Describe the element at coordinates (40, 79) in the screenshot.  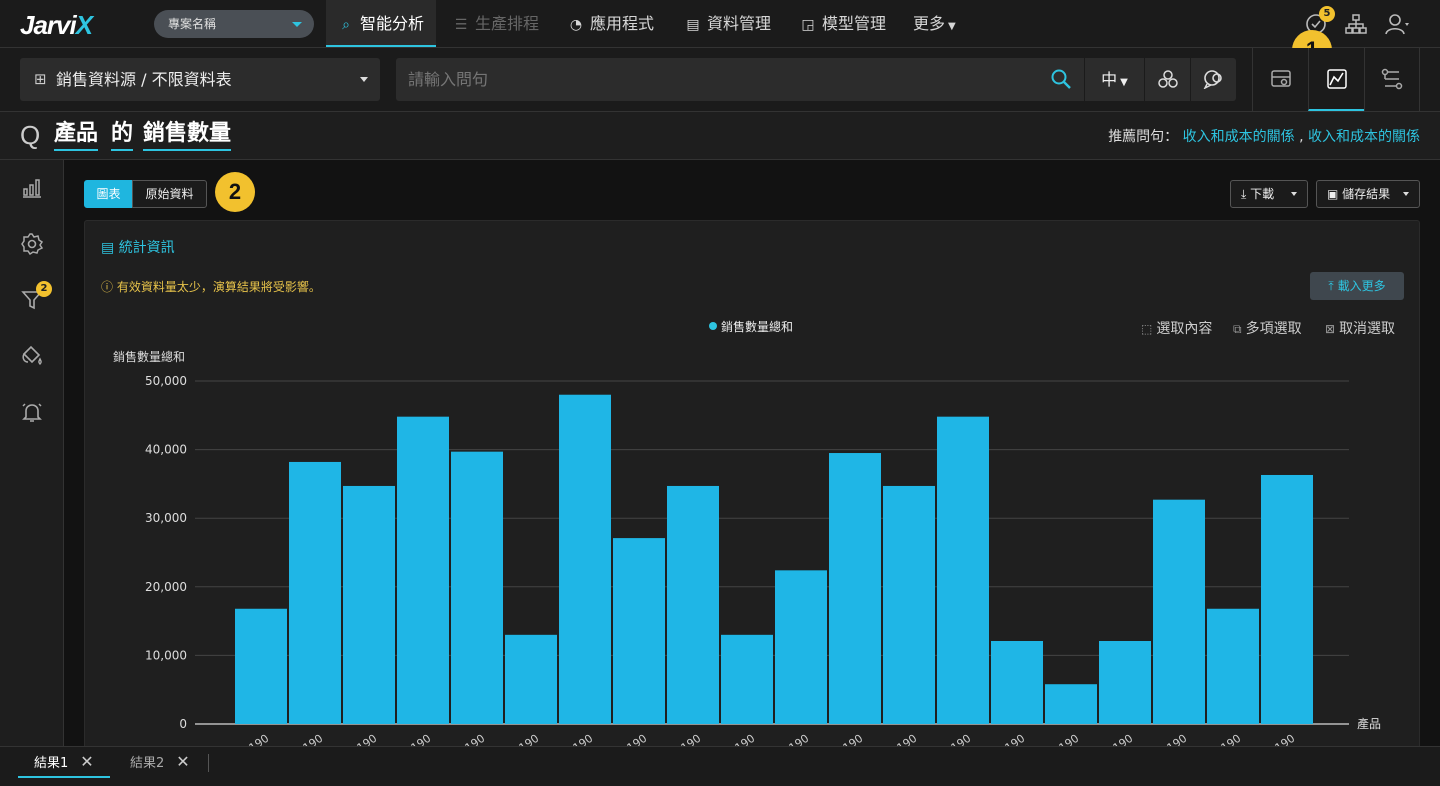
I see `table-icon: ⊞` at that location.